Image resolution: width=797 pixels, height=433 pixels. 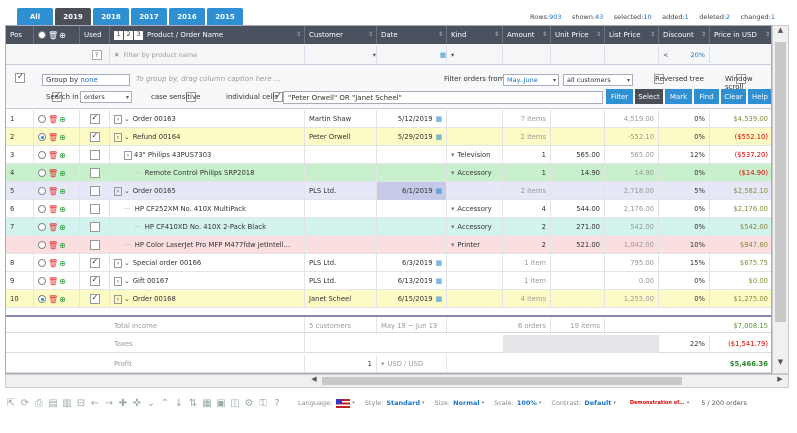 I want to click on sort-down-icon: ↓, so click(x=179, y=403).